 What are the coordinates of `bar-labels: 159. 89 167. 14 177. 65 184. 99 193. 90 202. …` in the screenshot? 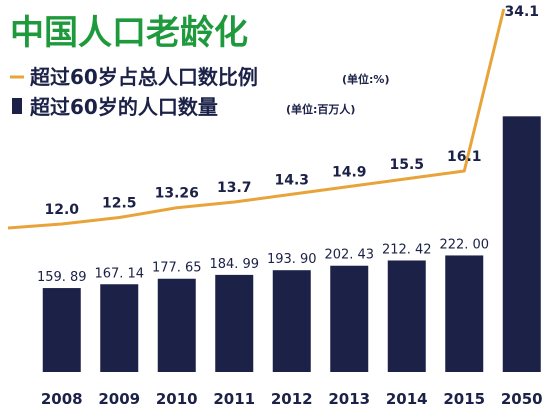 It's located at (263, 261).